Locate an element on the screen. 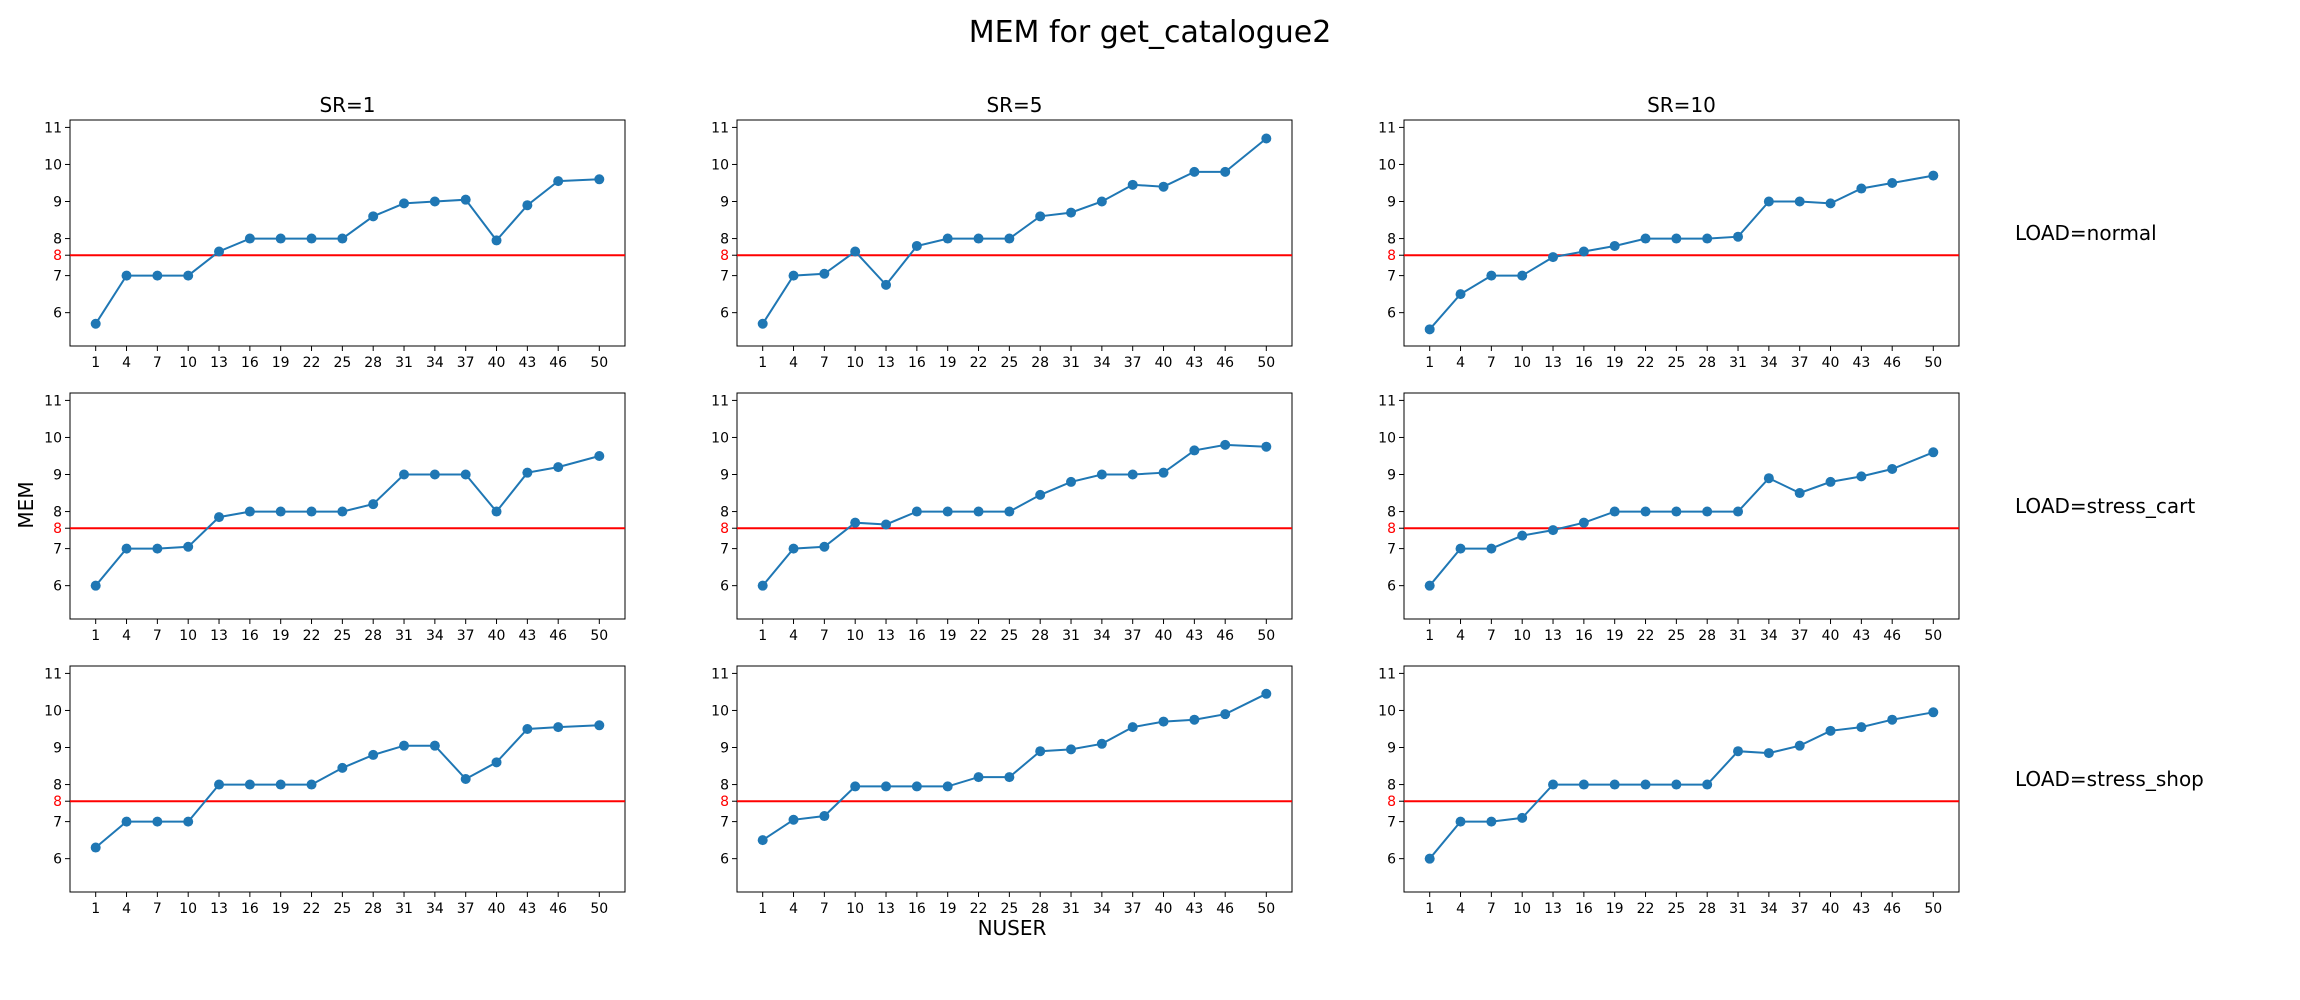 The height and width of the screenshot is (1000, 2300). x-tick-label: 4 is located at coordinates (793, 909).